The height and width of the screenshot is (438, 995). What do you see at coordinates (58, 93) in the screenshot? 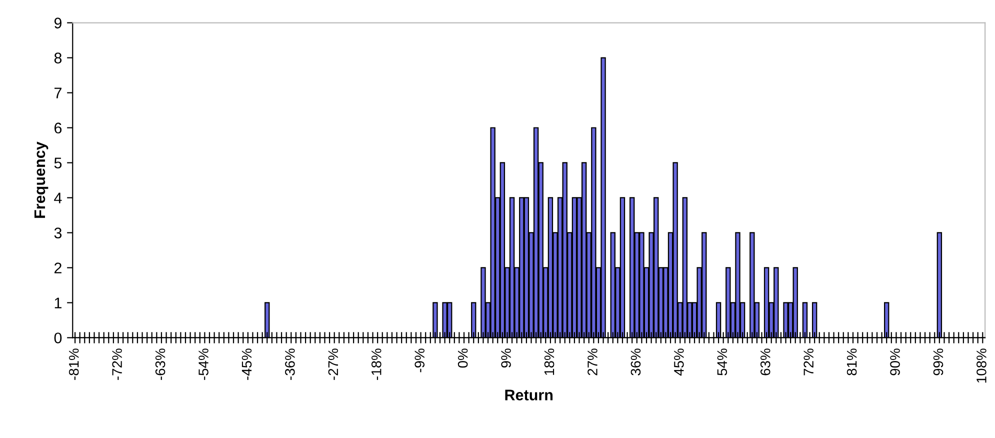
I see `y-tick-label: 7` at bounding box center [58, 93].